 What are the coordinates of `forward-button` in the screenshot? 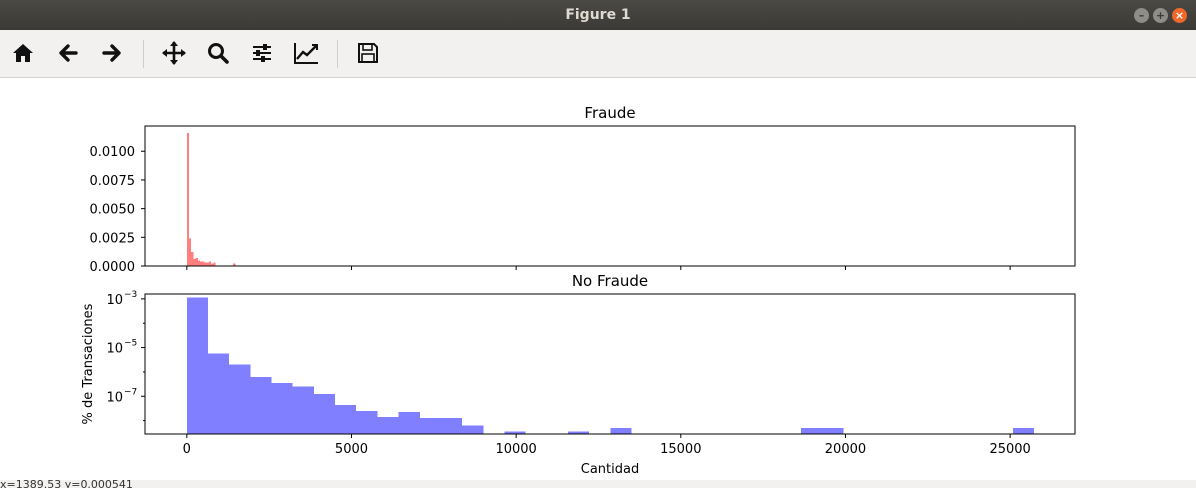 It's located at (112, 53).